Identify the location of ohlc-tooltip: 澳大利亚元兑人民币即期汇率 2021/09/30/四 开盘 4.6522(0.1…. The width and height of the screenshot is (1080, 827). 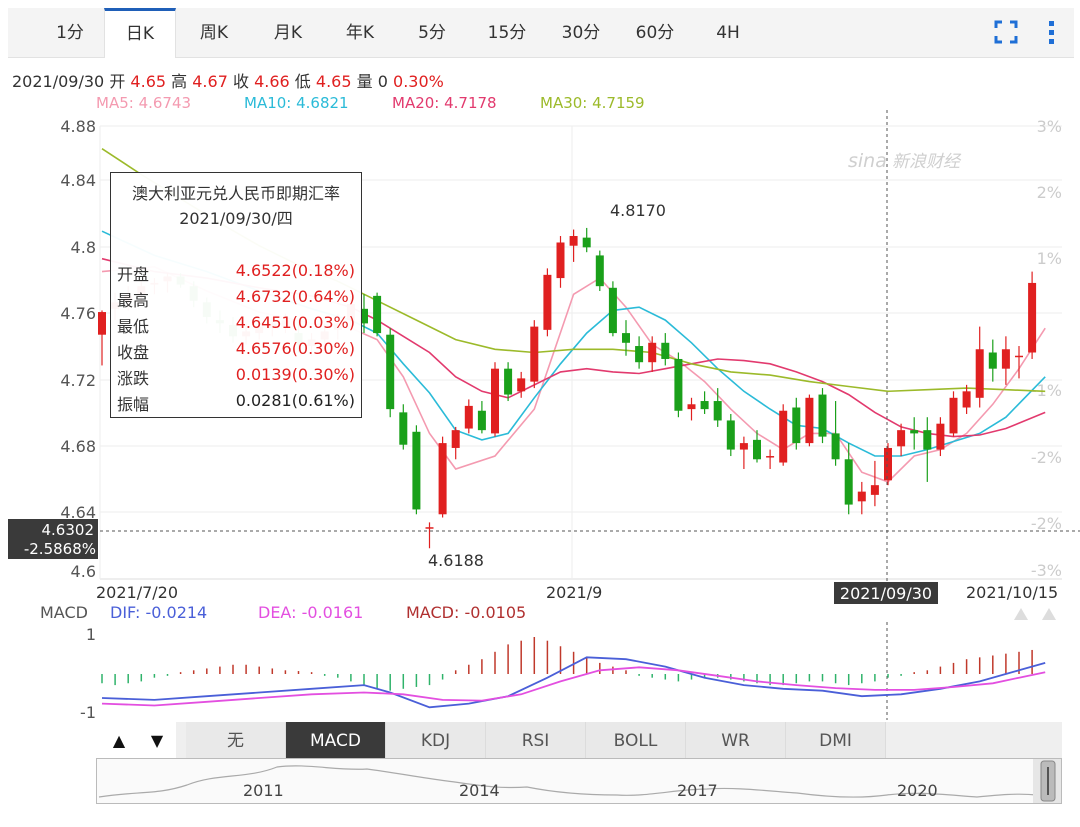
(236, 295).